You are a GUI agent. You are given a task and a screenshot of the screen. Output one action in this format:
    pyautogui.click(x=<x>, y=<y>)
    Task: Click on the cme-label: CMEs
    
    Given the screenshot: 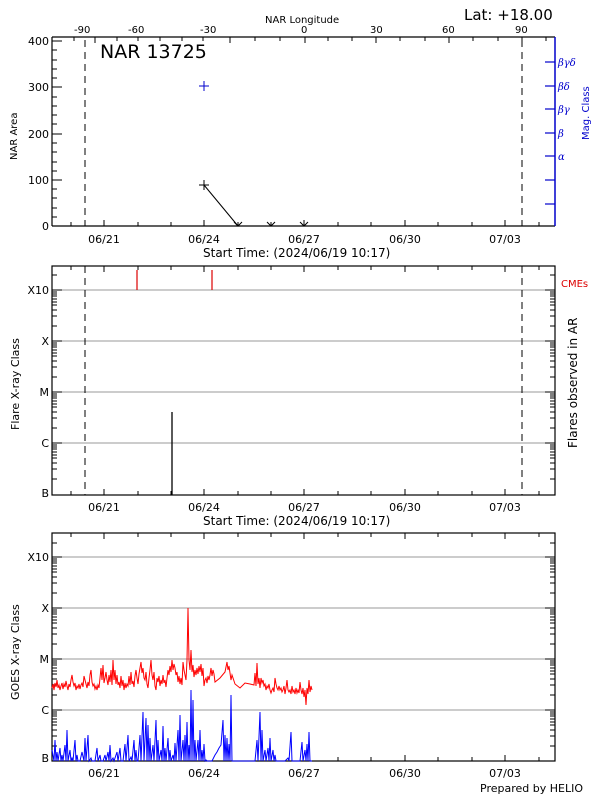 What is the action you would take?
    pyautogui.click(x=574, y=284)
    